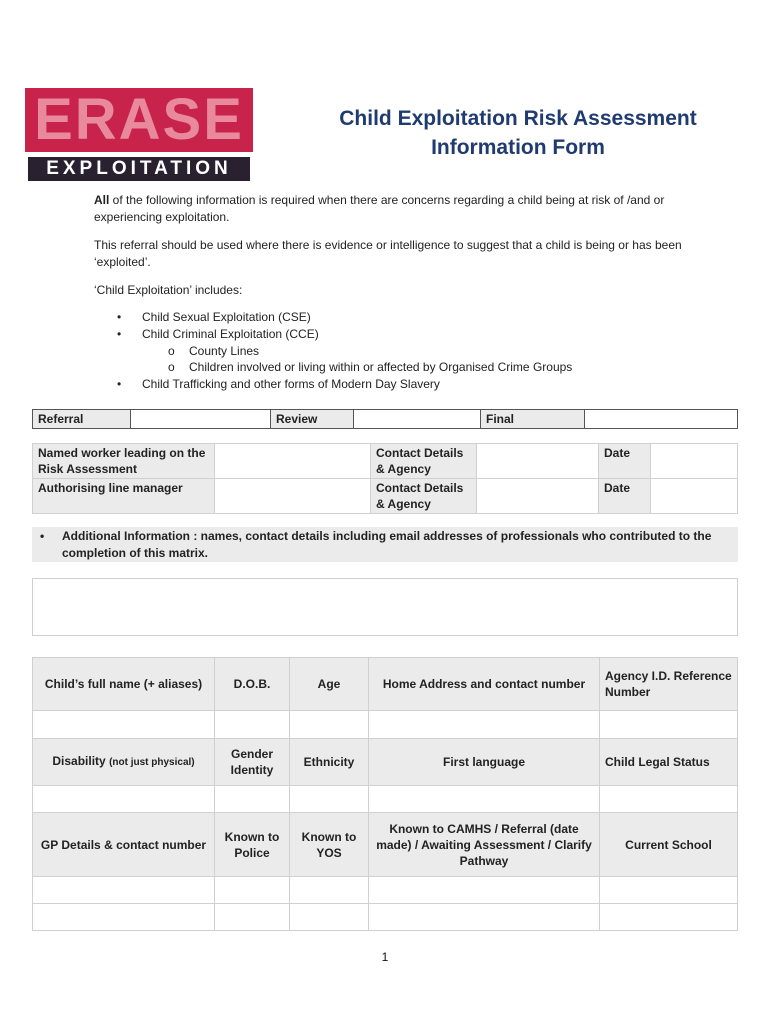  What do you see at coordinates (385, 607) in the screenshot?
I see `additional-info-field` at bounding box center [385, 607].